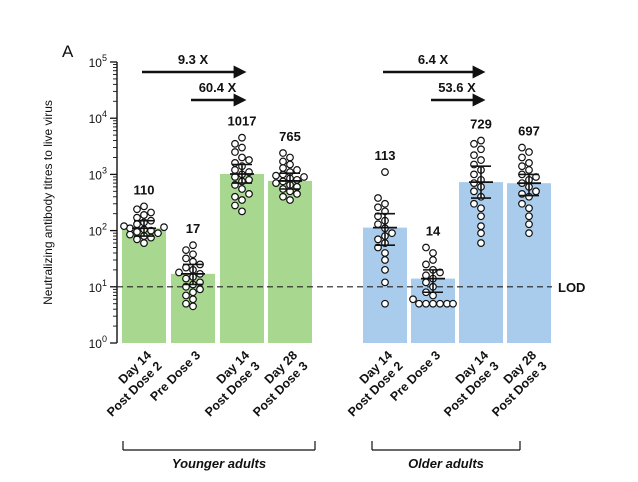 This screenshot has height=482, width=638. I want to click on bar-value-label: 113, so click(385, 155).